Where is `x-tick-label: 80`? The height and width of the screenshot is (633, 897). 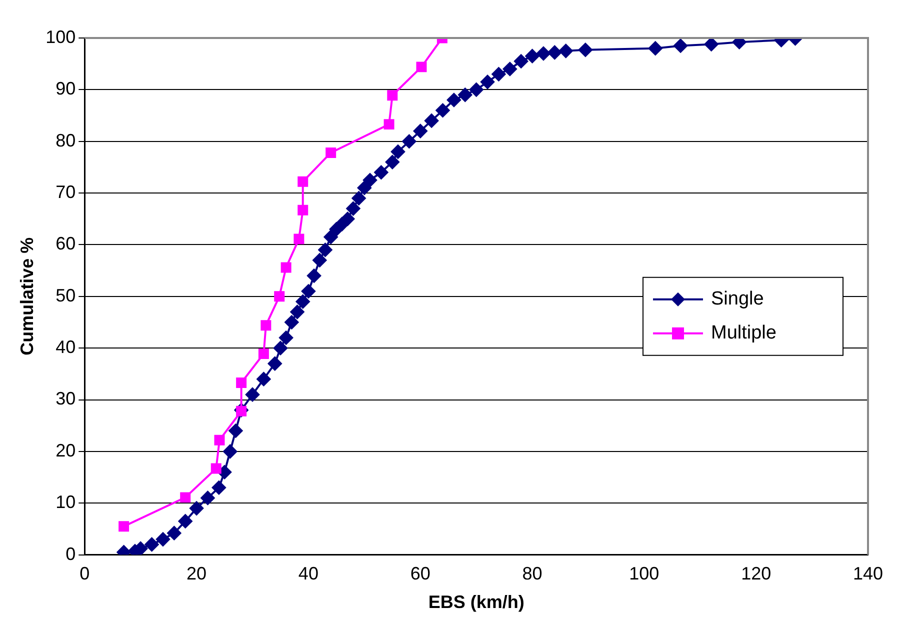 x-tick-label: 80 is located at coordinates (532, 574).